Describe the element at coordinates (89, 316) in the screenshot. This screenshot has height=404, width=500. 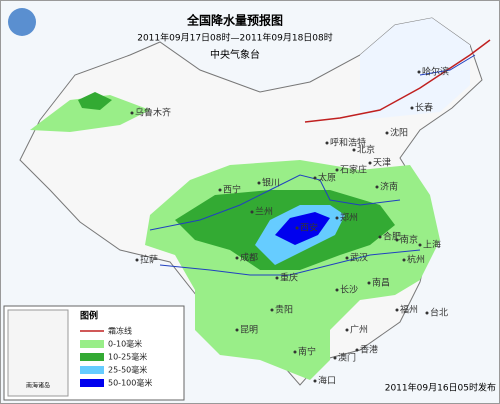
I see `legend-title: 图例` at that location.